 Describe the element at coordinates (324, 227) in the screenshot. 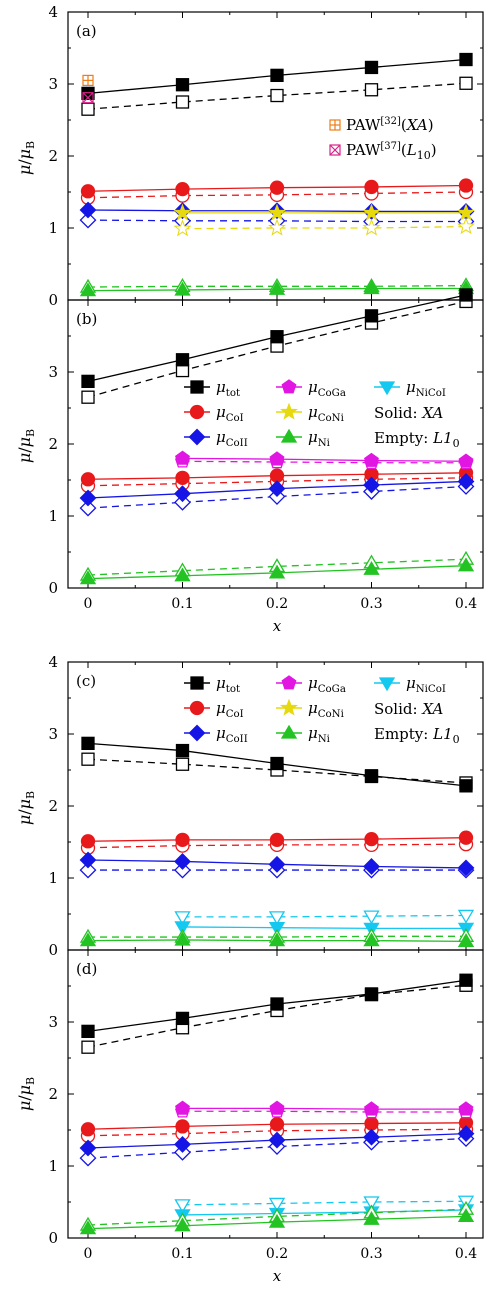

I see `series-line-CoNi-empty` at that location.